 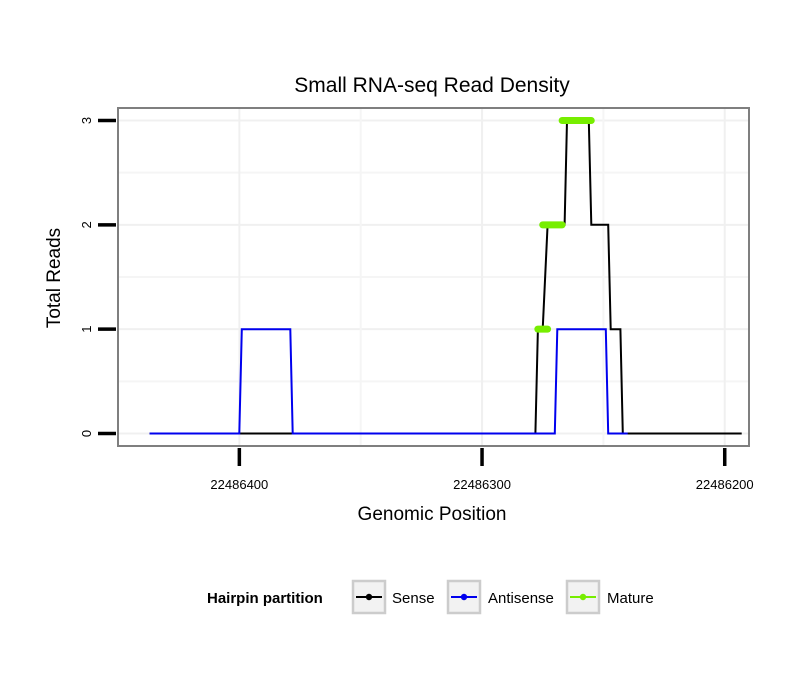 What do you see at coordinates (432, 85) in the screenshot?
I see `chart-title: Small RNA-seq Read Density` at bounding box center [432, 85].